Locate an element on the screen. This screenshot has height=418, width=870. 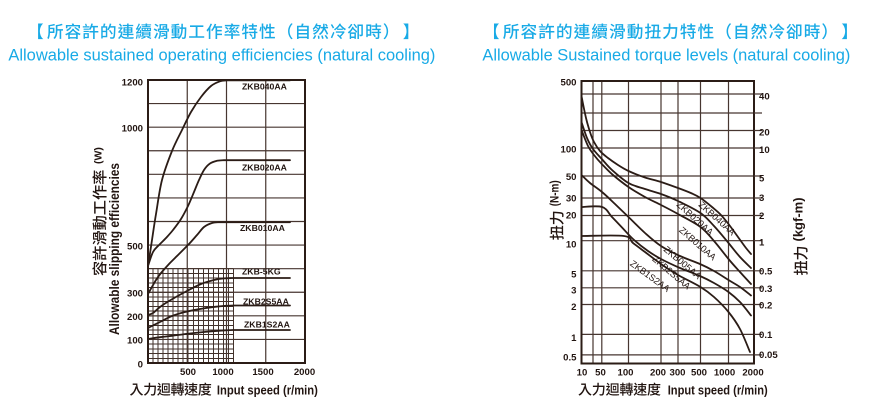
svg-text: 0.05 is located at coordinates (768, 355).